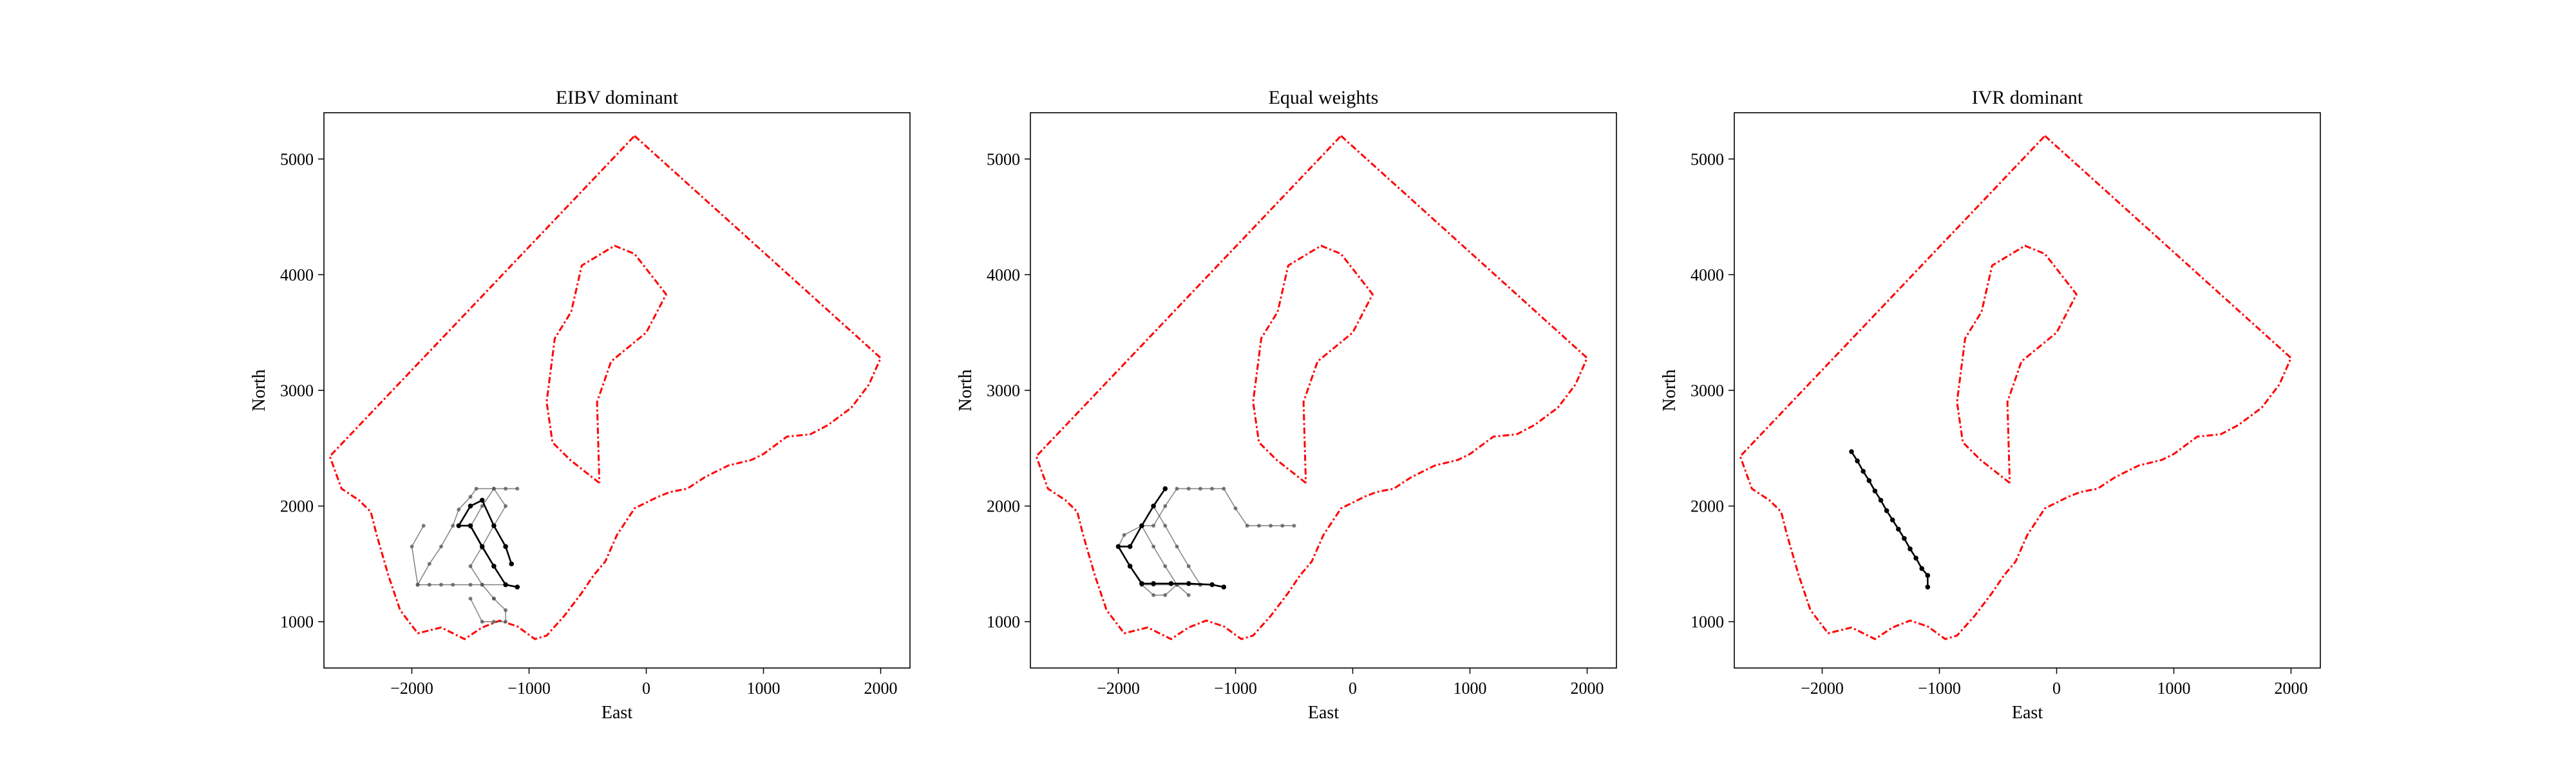 The height and width of the screenshot is (773, 2576). I want to click on selected-path-line, so click(1170, 538).